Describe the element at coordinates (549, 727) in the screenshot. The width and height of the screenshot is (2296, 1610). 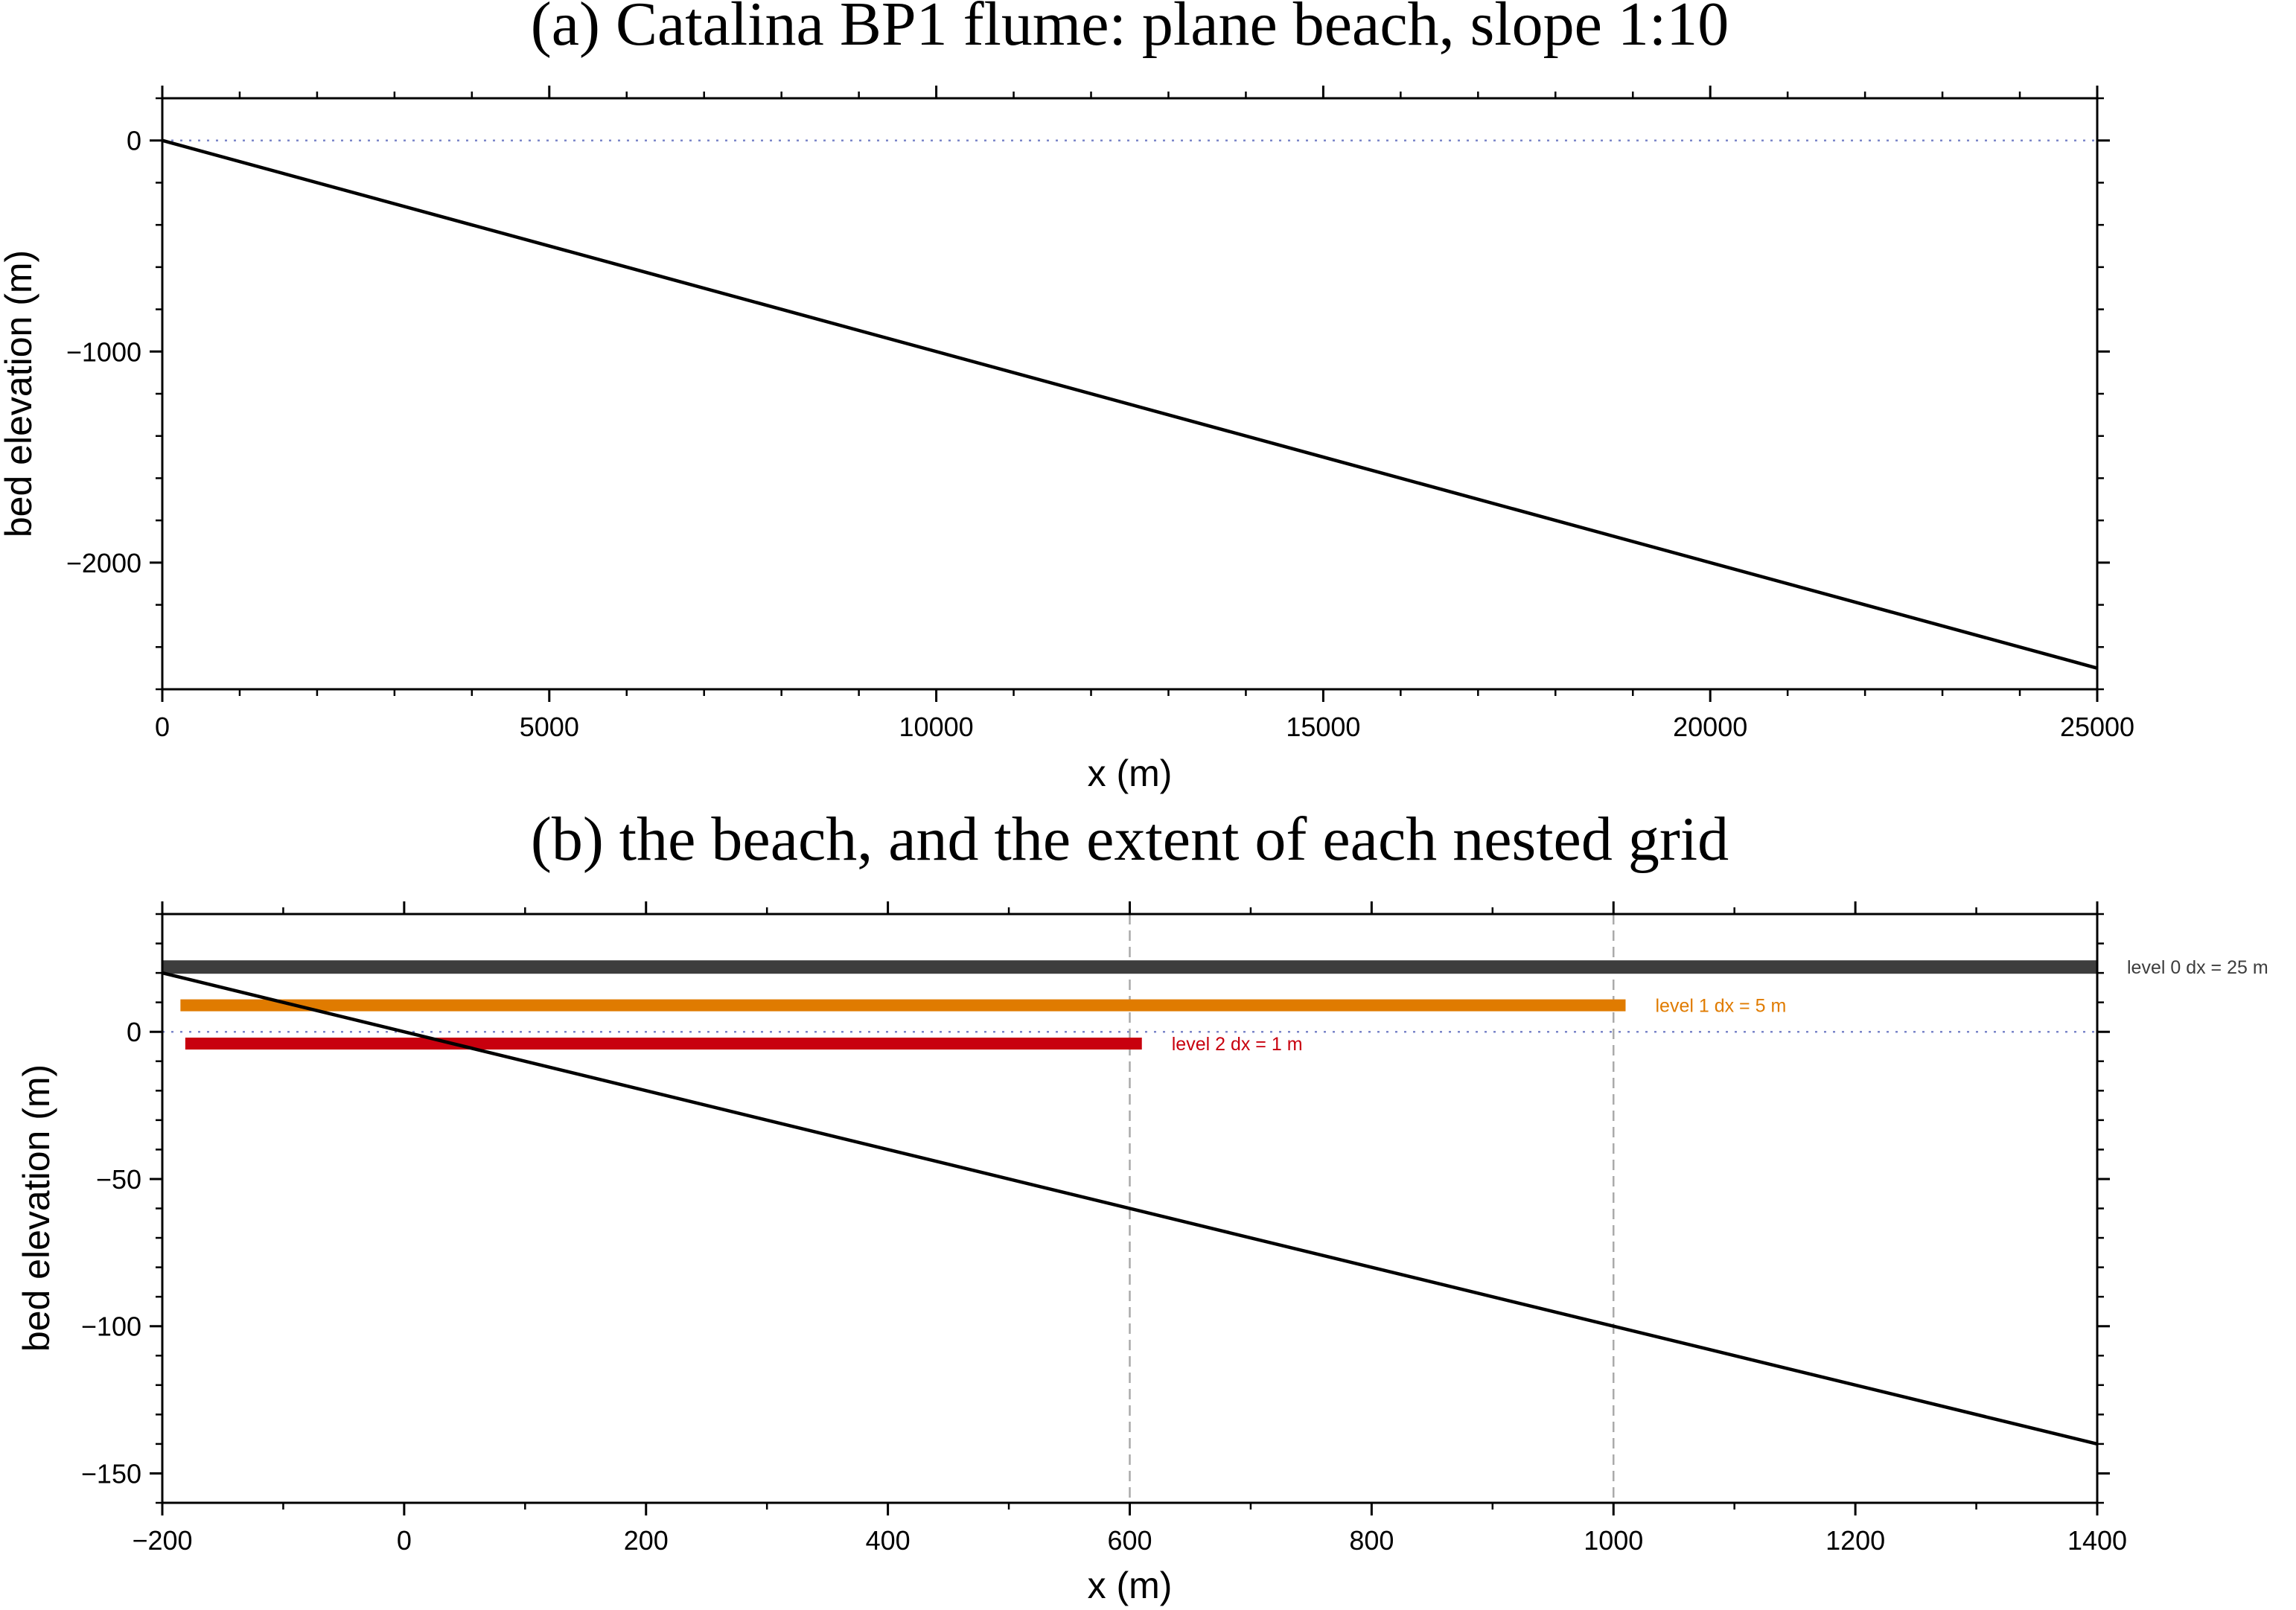
I see `x-tick-label: 5000` at that location.